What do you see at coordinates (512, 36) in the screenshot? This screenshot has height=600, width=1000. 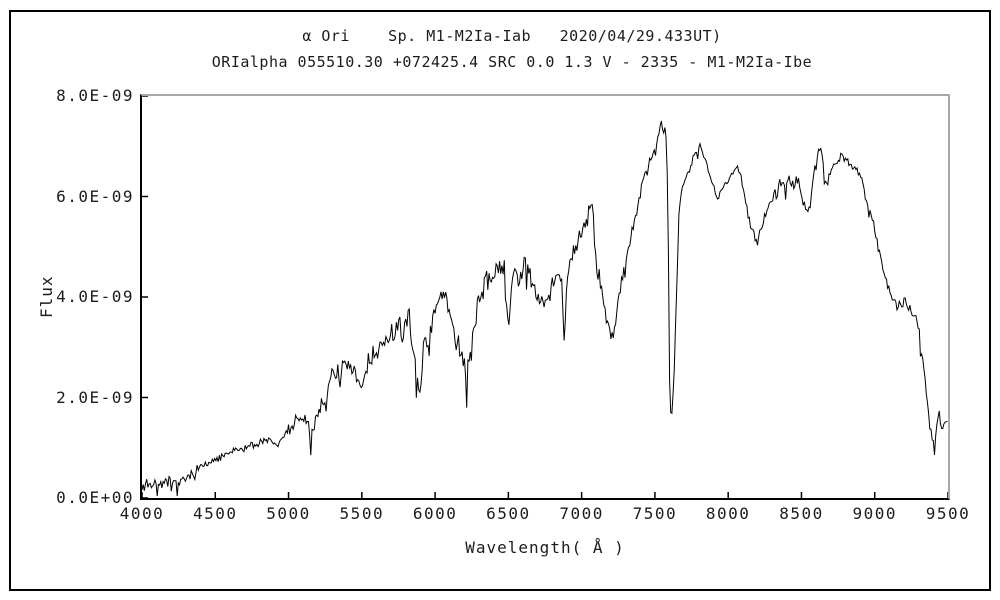 I see `chart-title-line1: α Ori Sp. M1-M2Ia-Iab 2020/04/29.433UT)` at bounding box center [512, 36].